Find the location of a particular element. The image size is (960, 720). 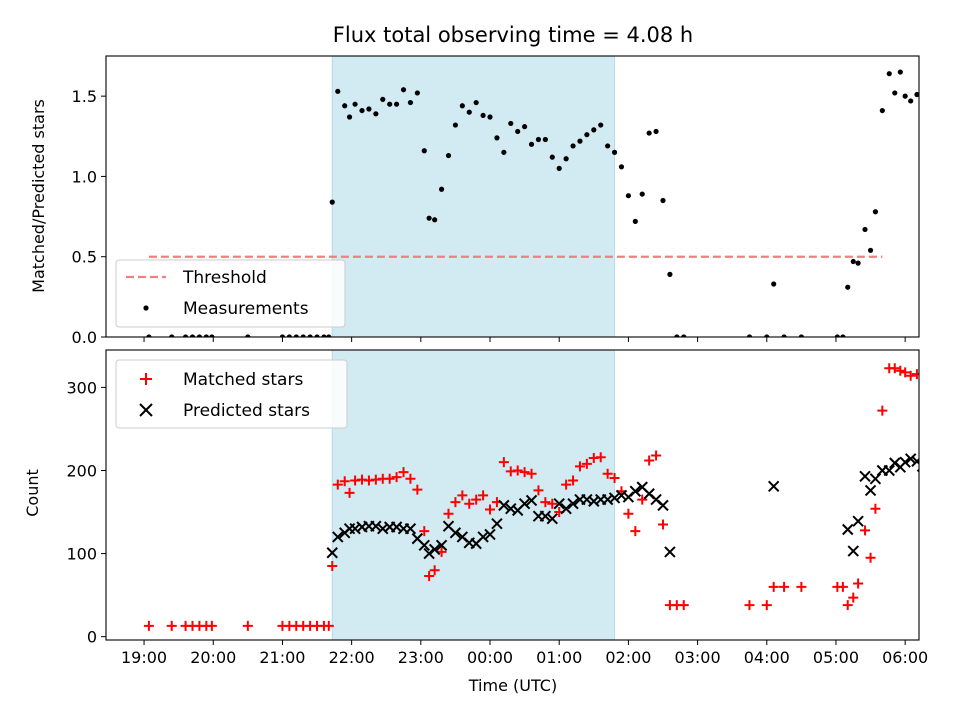

top-y-axis-label: Matched/Predicted stars is located at coordinates (38, 196).